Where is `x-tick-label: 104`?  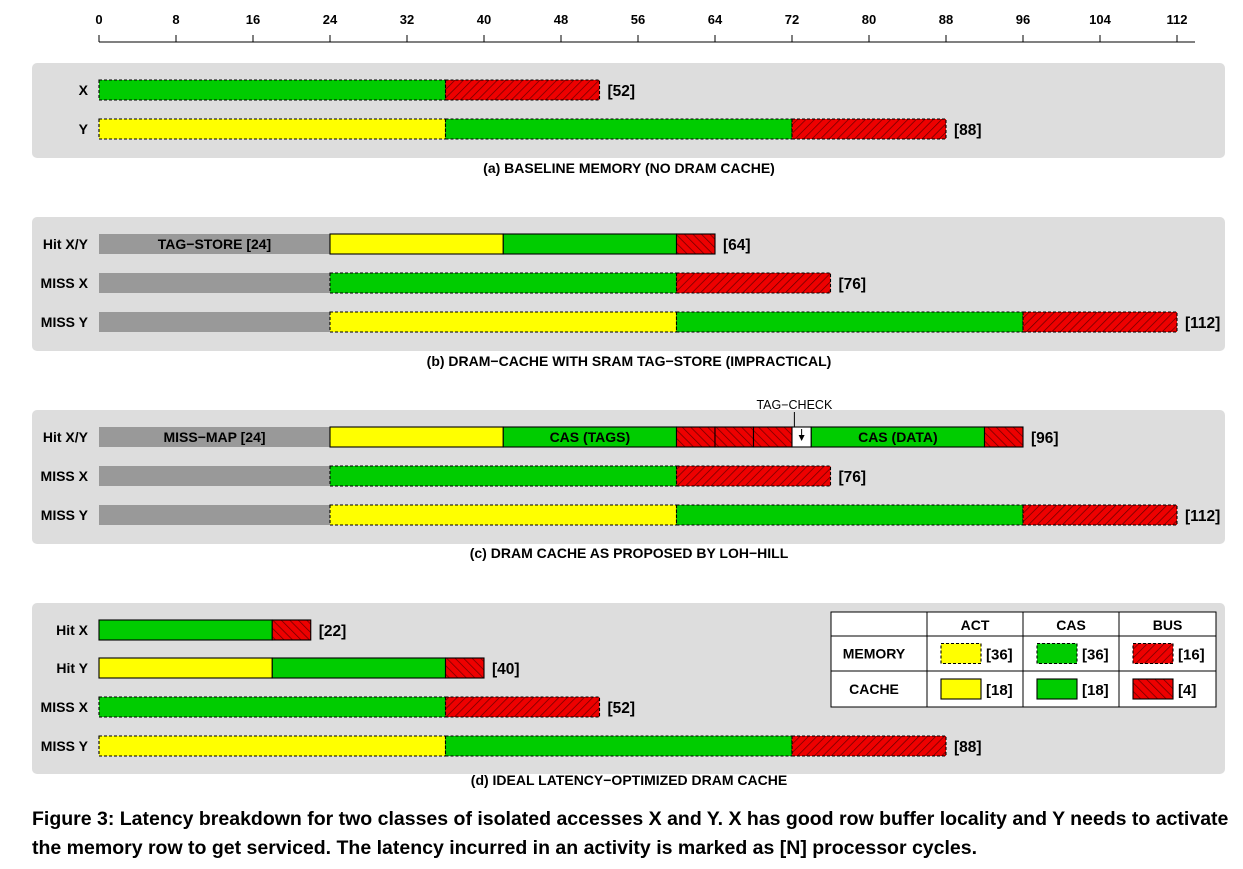
x-tick-label: 104 is located at coordinates (1100, 19).